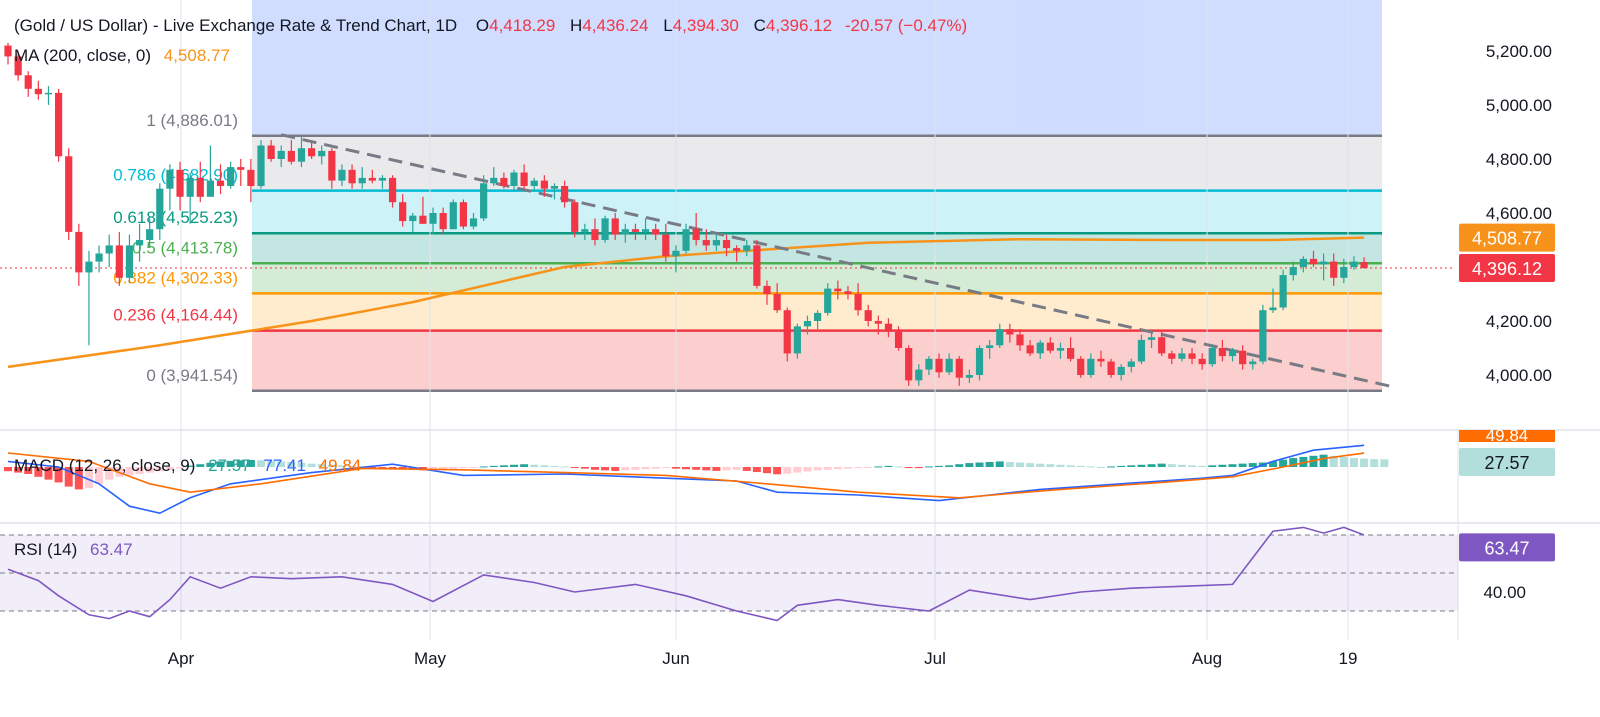 This screenshot has width=1600, height=717. What do you see at coordinates (1507, 547) in the screenshot?
I see `rsi-axis-label-box` at bounding box center [1507, 547].